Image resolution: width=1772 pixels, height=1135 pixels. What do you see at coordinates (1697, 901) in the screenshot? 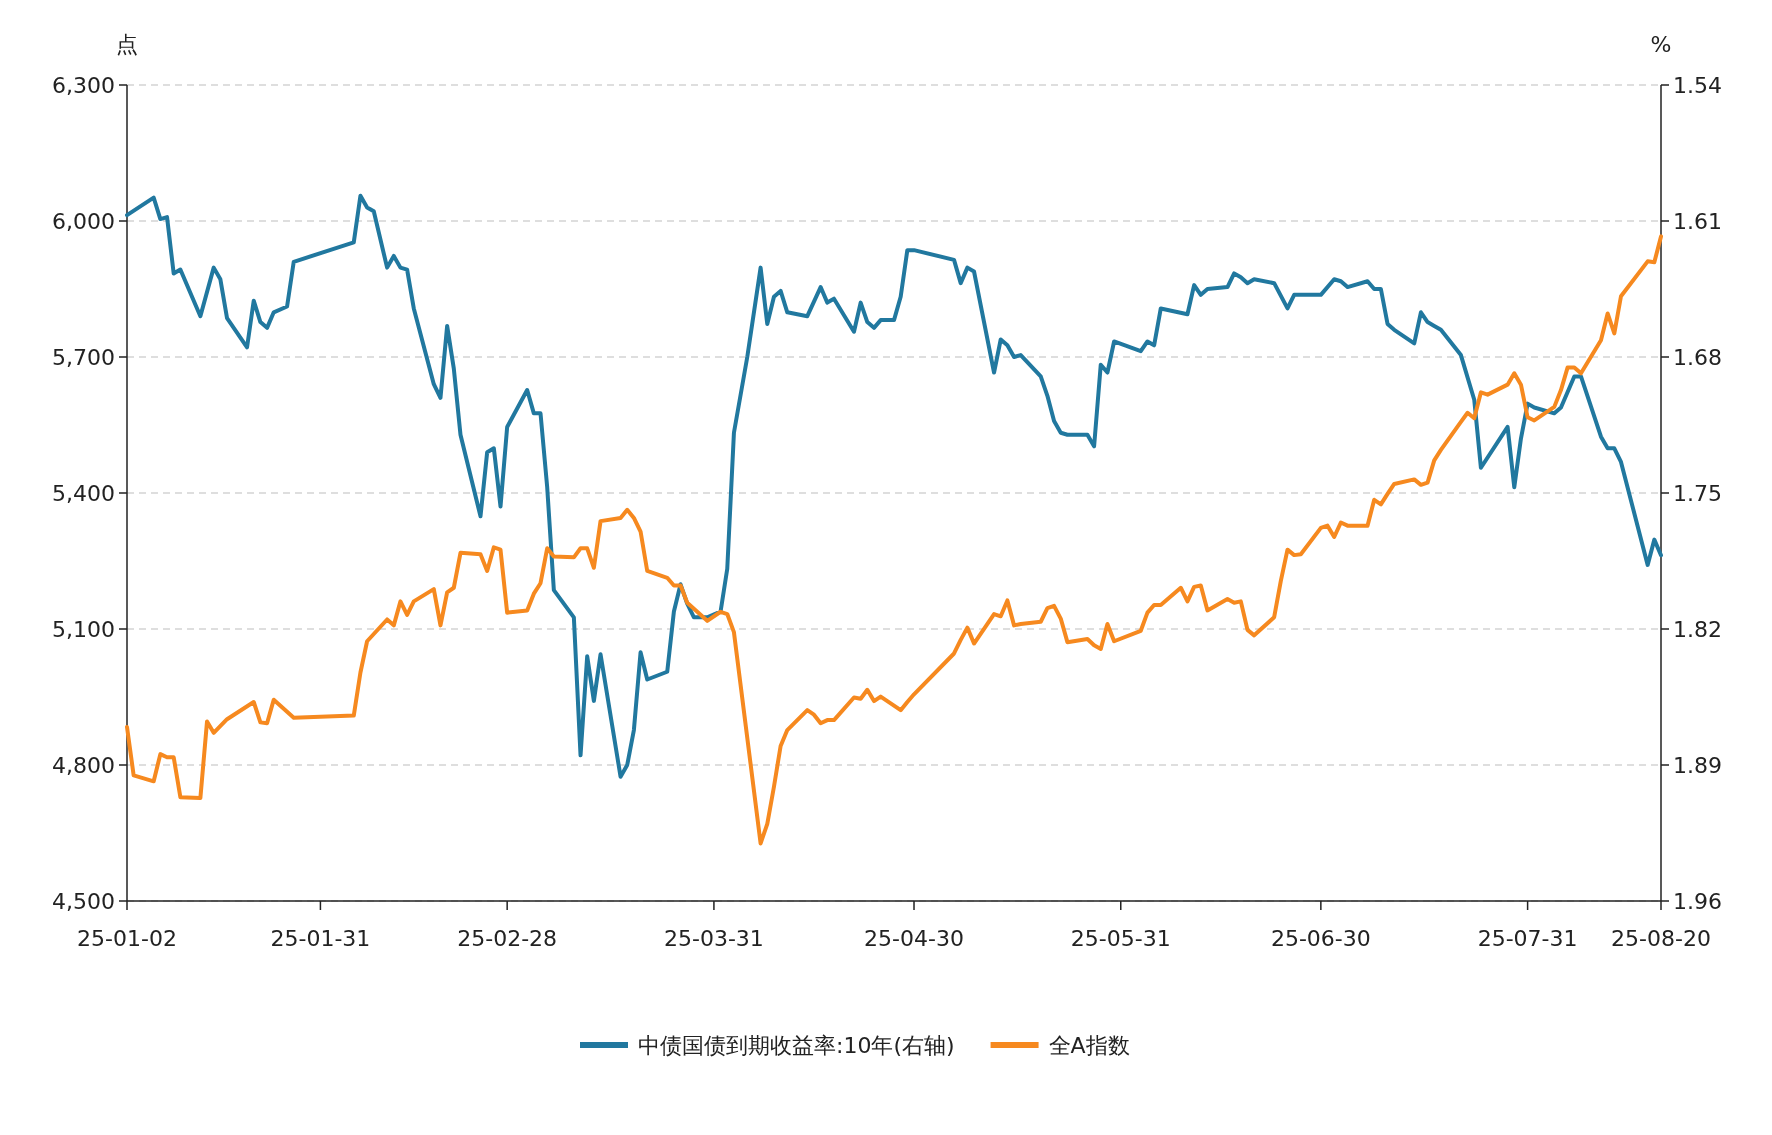
I see `y2-tick-label: 1.96` at bounding box center [1697, 901].